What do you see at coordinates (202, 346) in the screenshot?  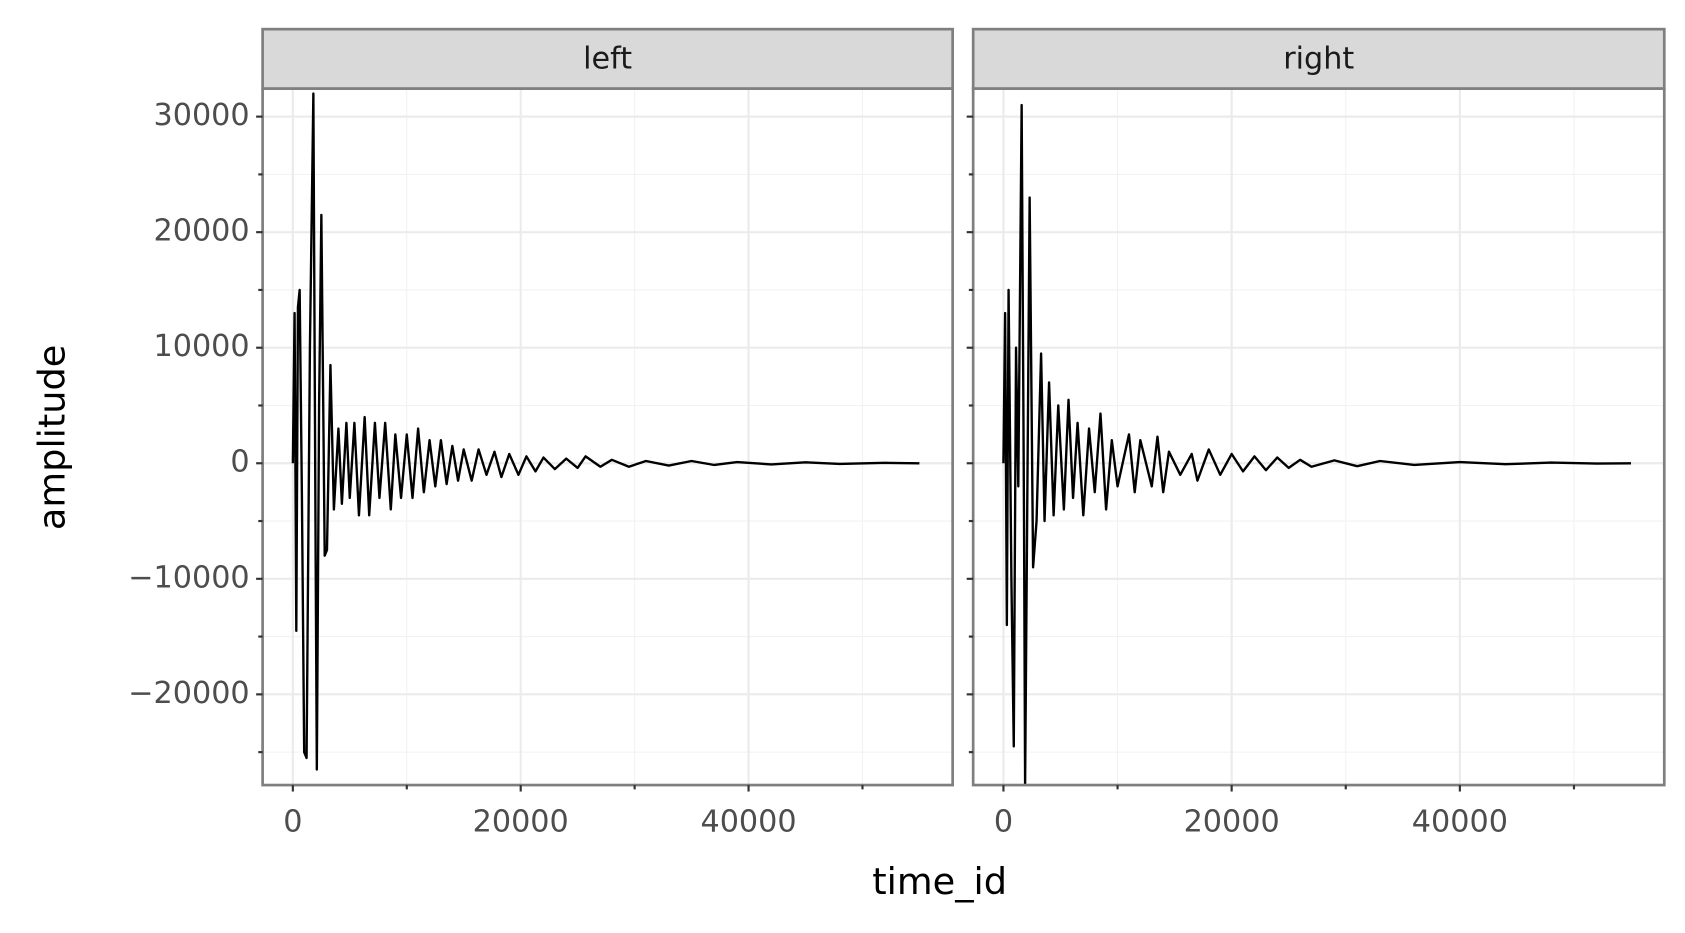 I see `y-tick-label: 10000` at bounding box center [202, 346].